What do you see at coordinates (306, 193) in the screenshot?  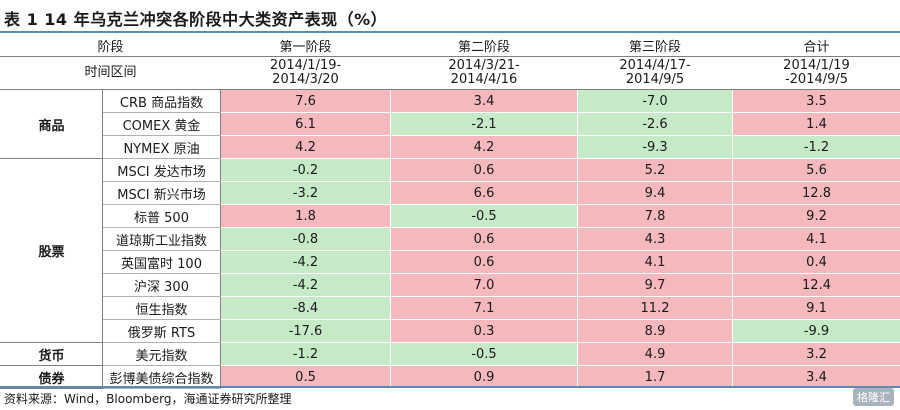 I see `value-cell: -3.2` at bounding box center [306, 193].